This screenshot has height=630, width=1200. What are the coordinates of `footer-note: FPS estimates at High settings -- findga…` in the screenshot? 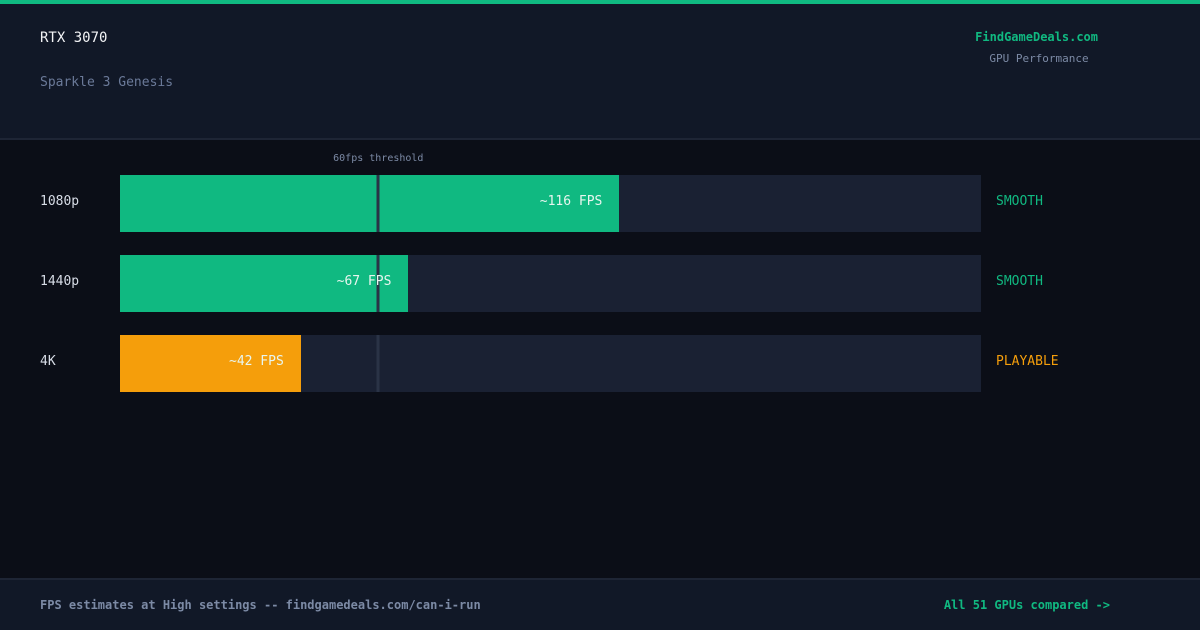 It's located at (260, 605).